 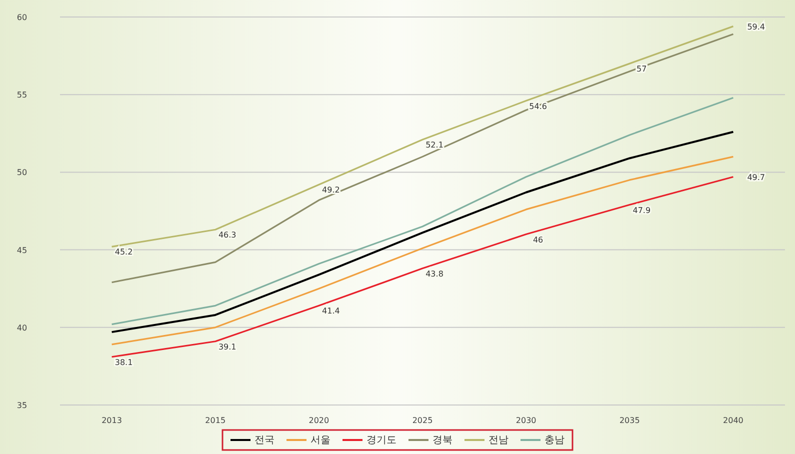 What do you see at coordinates (123, 252) in the screenshot?
I see `data-label: 45.2` at bounding box center [123, 252].